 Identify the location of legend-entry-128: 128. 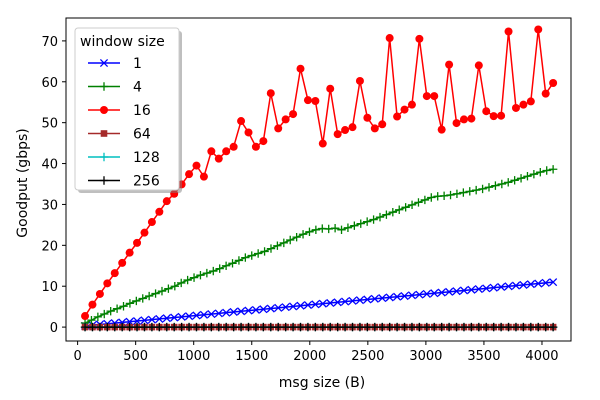
(124, 158).